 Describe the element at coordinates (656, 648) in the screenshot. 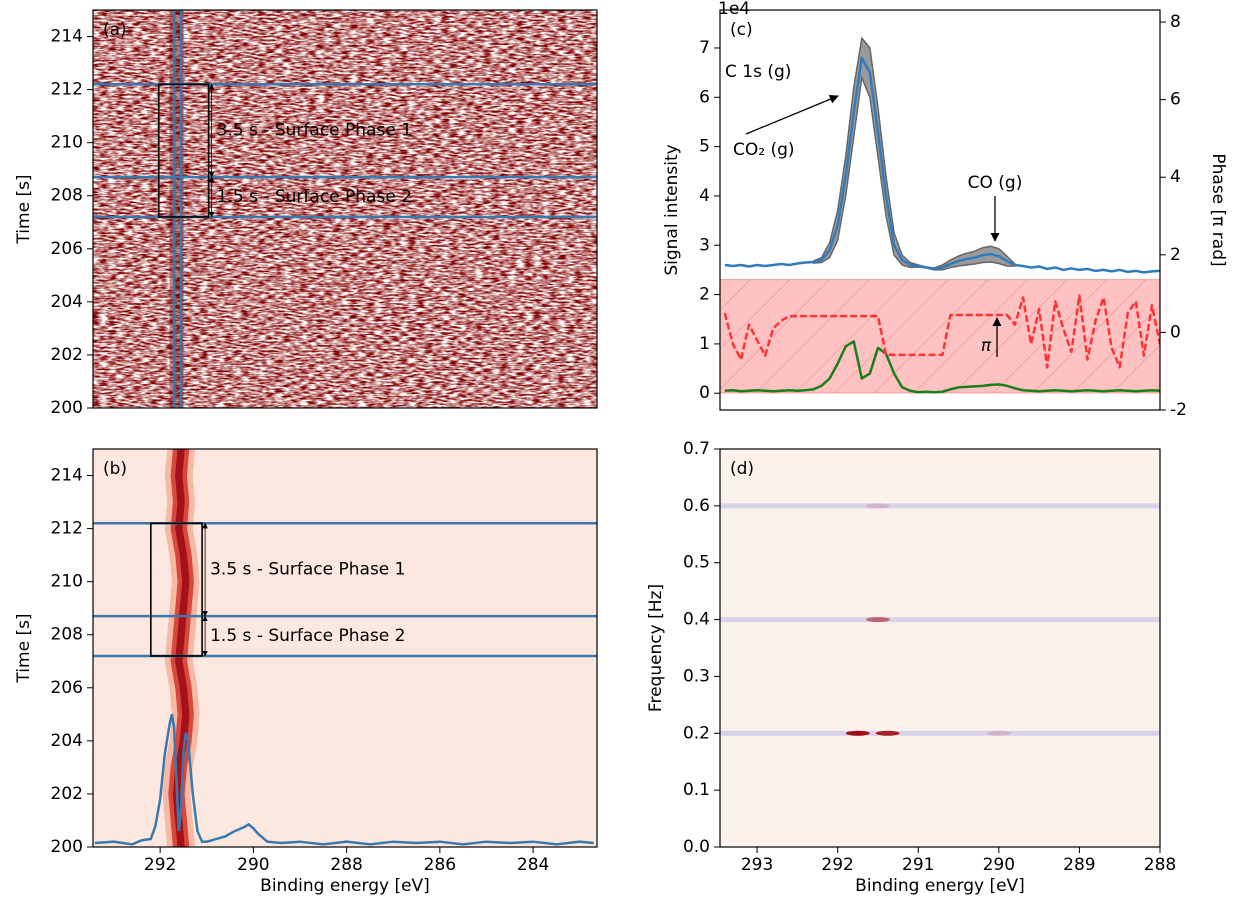

I see `y-axis-label: Frequency [Hz]` at that location.